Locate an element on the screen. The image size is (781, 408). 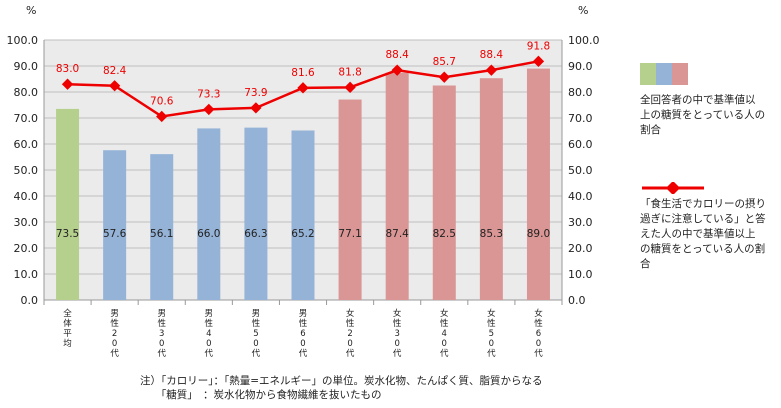
bar-value-label: 73.5 is located at coordinates (67, 234).